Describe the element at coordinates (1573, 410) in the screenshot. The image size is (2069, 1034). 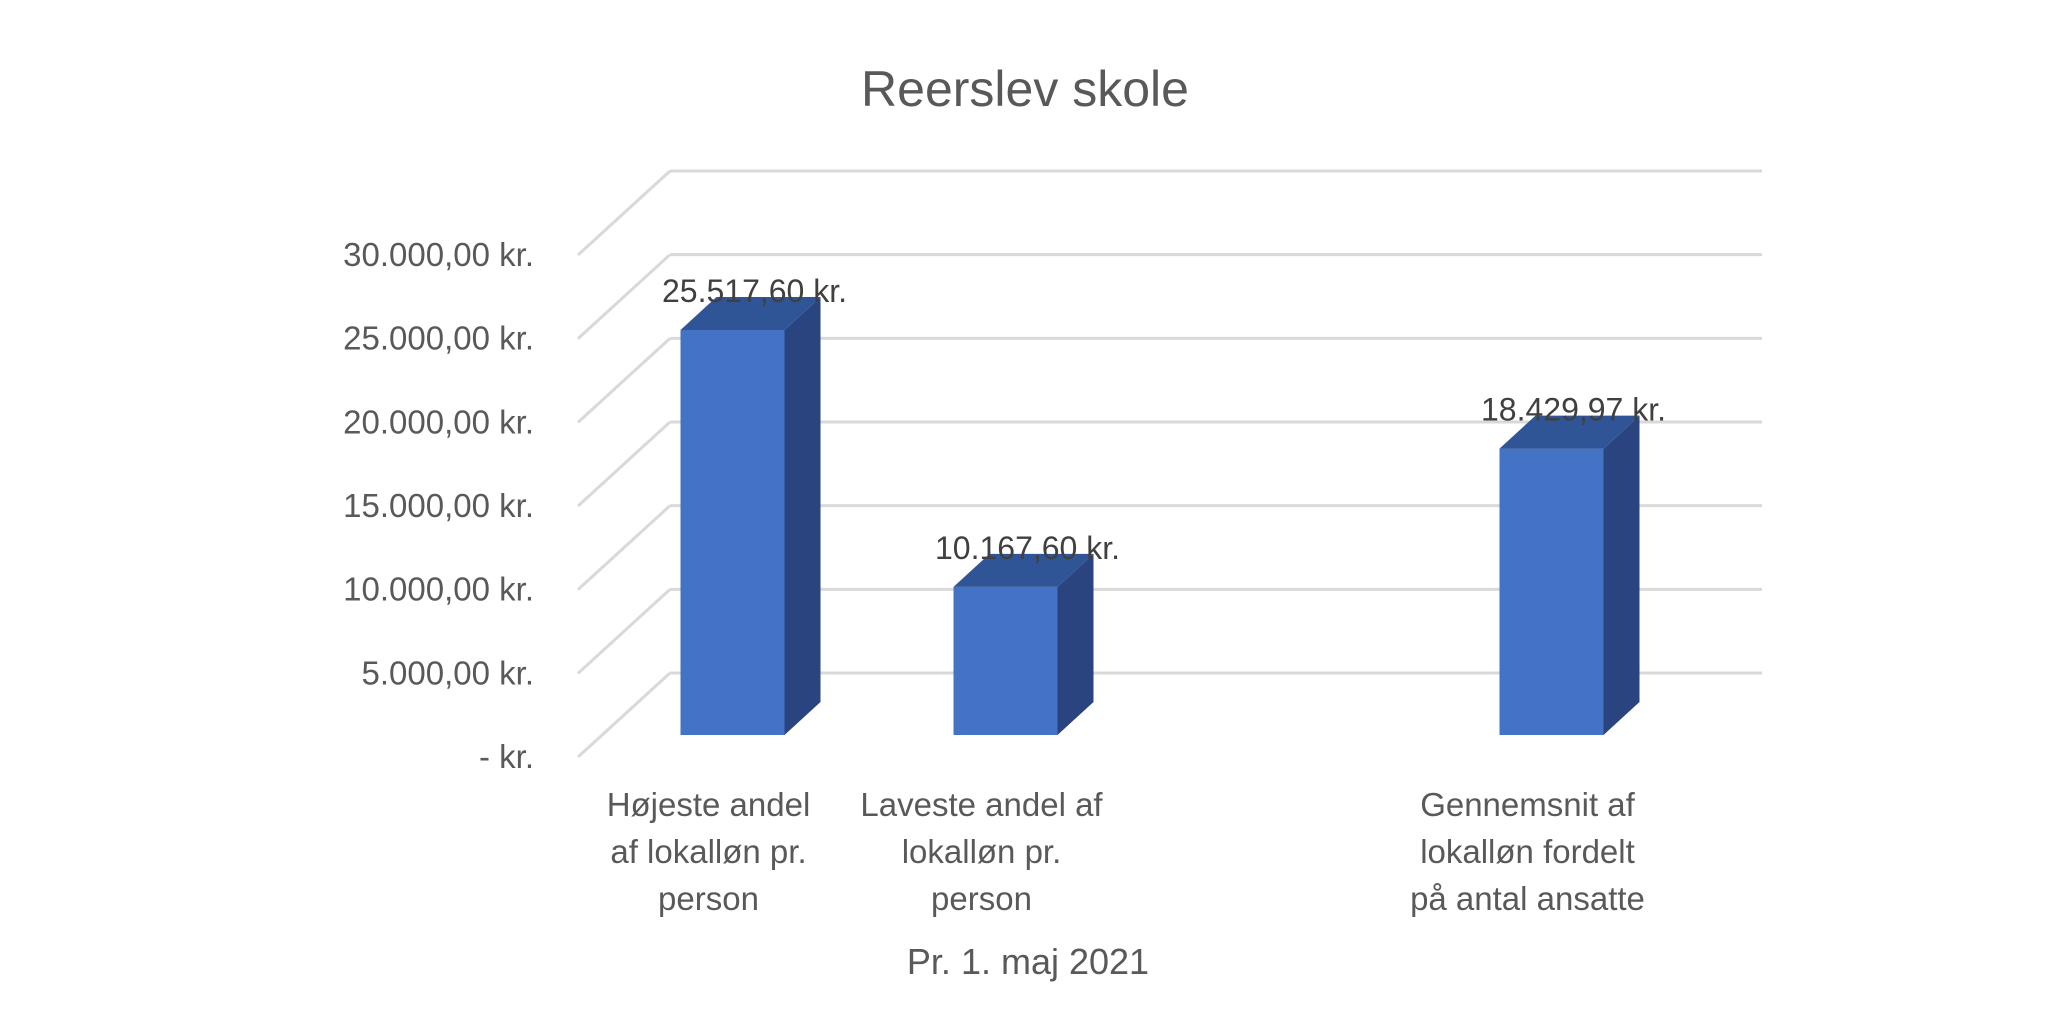
I see `data-label-3: 18.429,97 kr.` at that location.